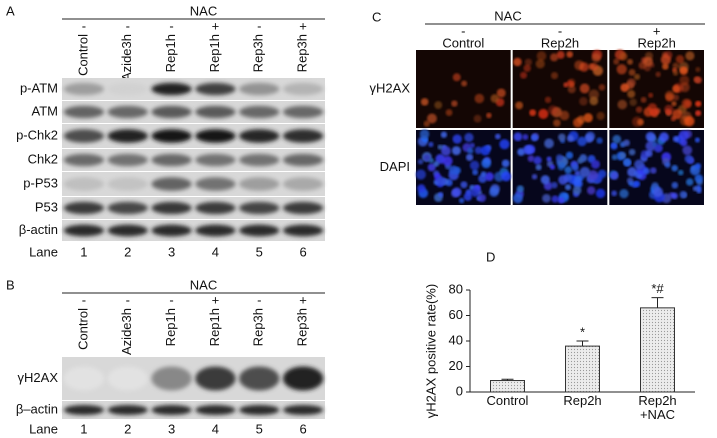  What do you see at coordinates (46, 206) in the screenshot?
I see `row-label: P53` at bounding box center [46, 206].